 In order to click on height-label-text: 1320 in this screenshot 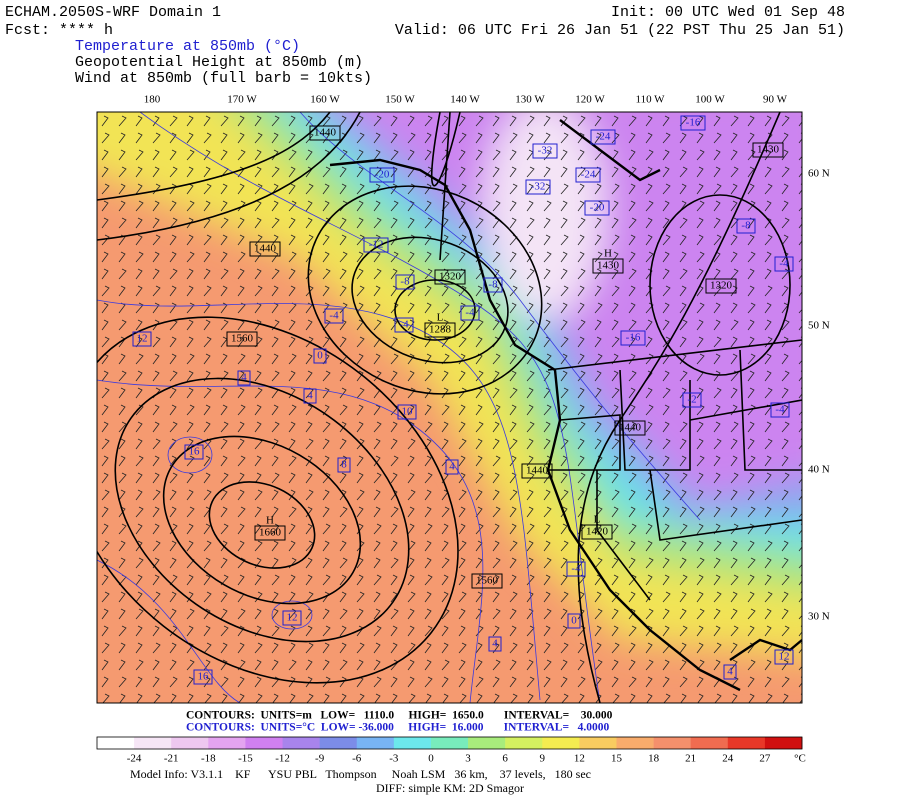, I will do `click(450, 277)`.